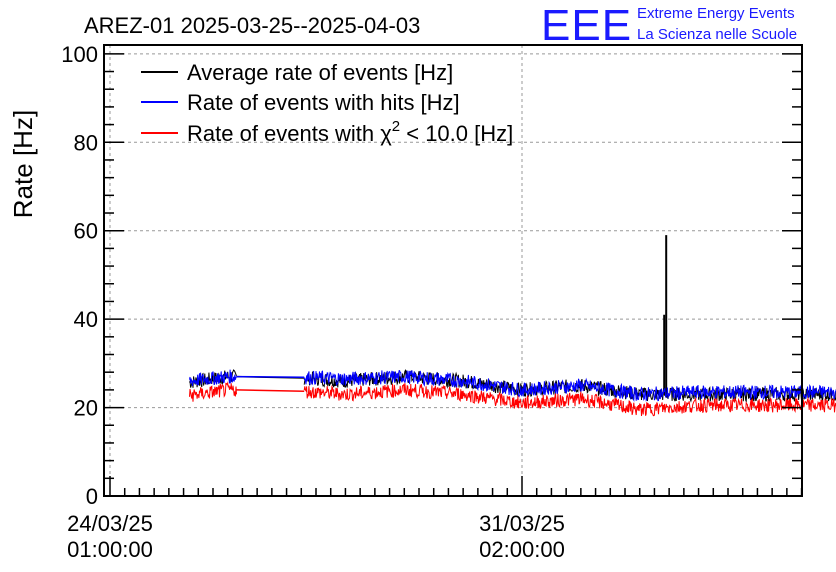 This screenshot has height=572, width=836. I want to click on legend-chi2-prefix: Rate of events with, so click(283, 133).